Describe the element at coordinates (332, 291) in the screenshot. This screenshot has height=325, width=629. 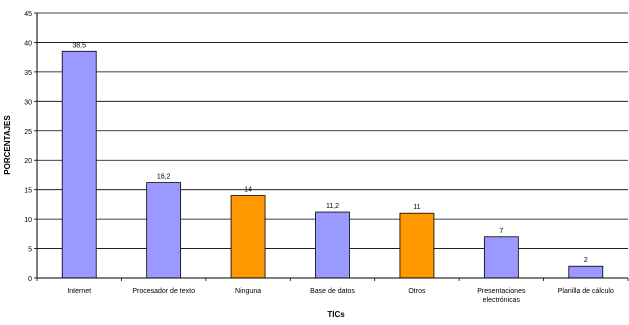
I see `x-tick-label: Base de datos` at that location.